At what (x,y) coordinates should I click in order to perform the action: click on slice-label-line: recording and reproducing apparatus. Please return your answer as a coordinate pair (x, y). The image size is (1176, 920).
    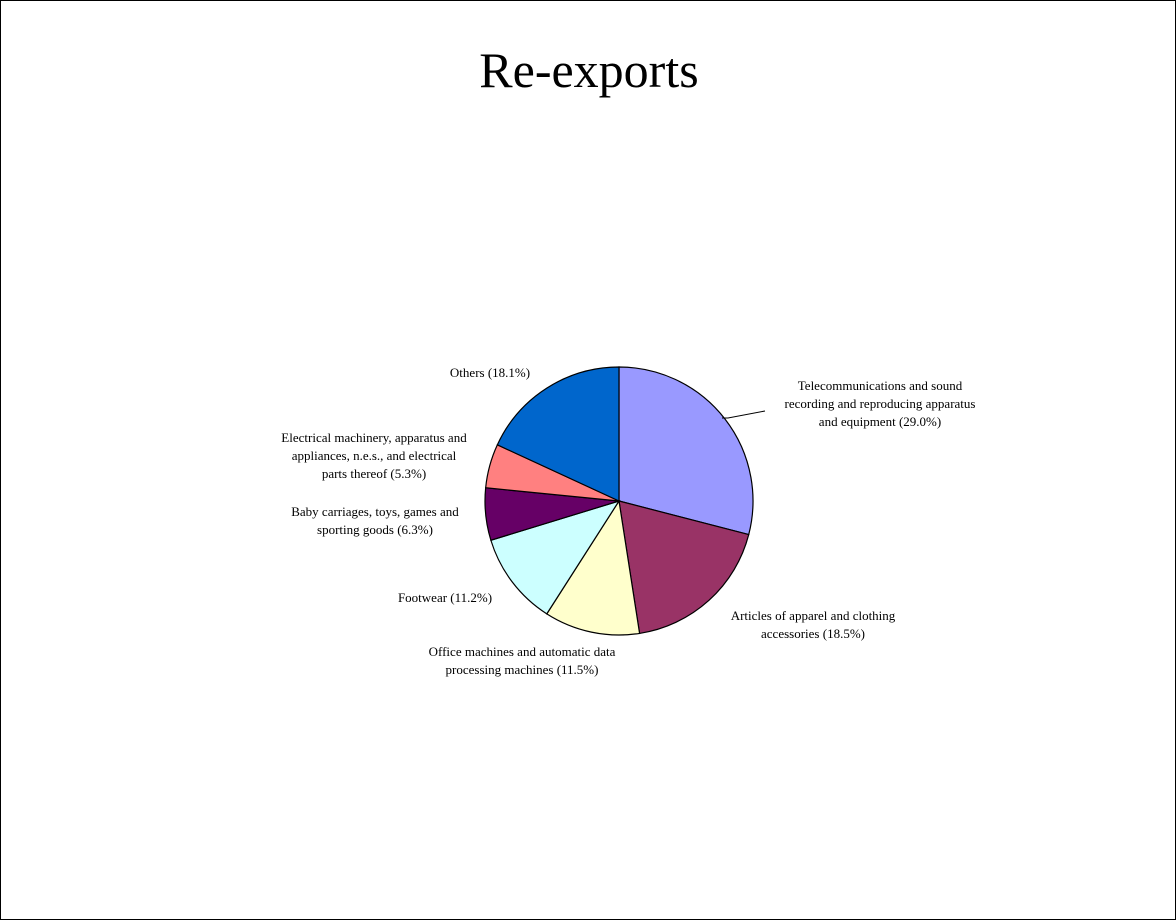
    Looking at the image, I should click on (880, 403).